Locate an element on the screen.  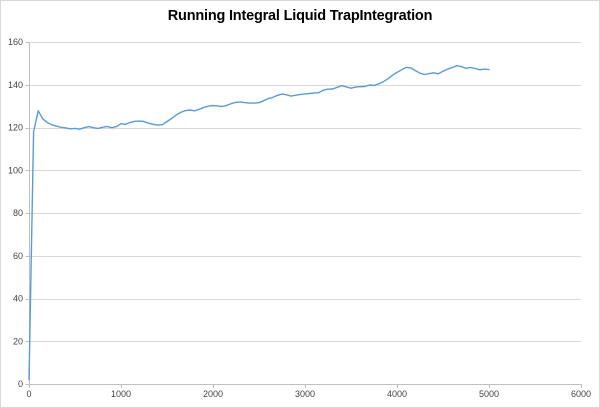
chart-title: Running Integral Liquid TrapIntegration is located at coordinates (300, 16).